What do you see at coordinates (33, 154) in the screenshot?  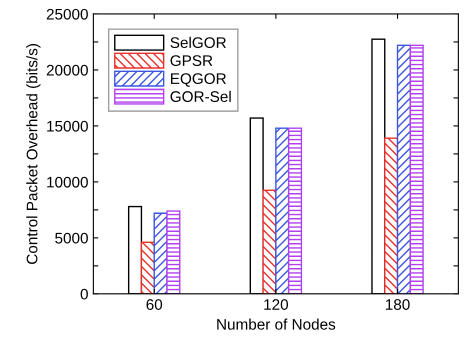 I see `y-axis-title: Control Packet Overhead (bits/s)` at bounding box center [33, 154].